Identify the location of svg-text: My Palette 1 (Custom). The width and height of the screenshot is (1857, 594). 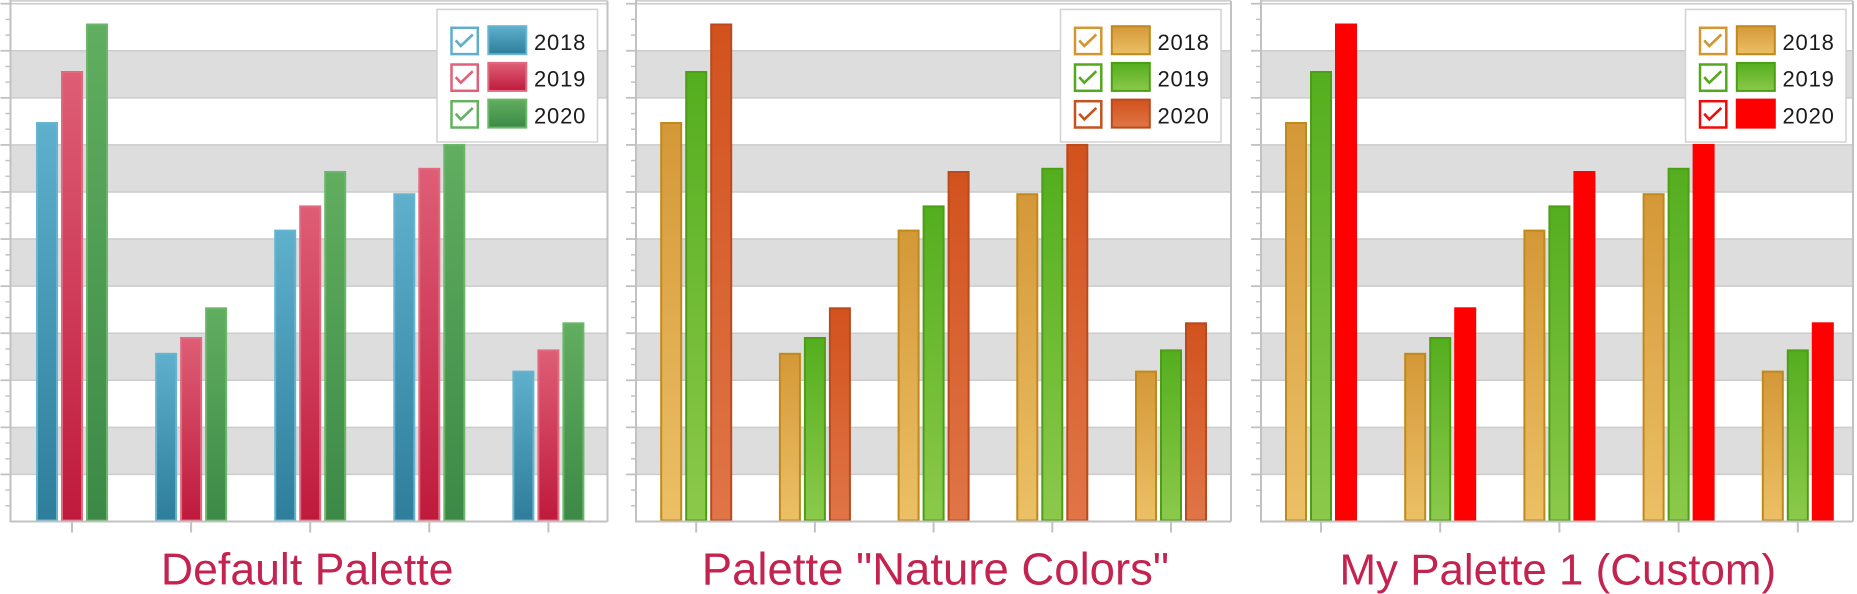
(1558, 570).